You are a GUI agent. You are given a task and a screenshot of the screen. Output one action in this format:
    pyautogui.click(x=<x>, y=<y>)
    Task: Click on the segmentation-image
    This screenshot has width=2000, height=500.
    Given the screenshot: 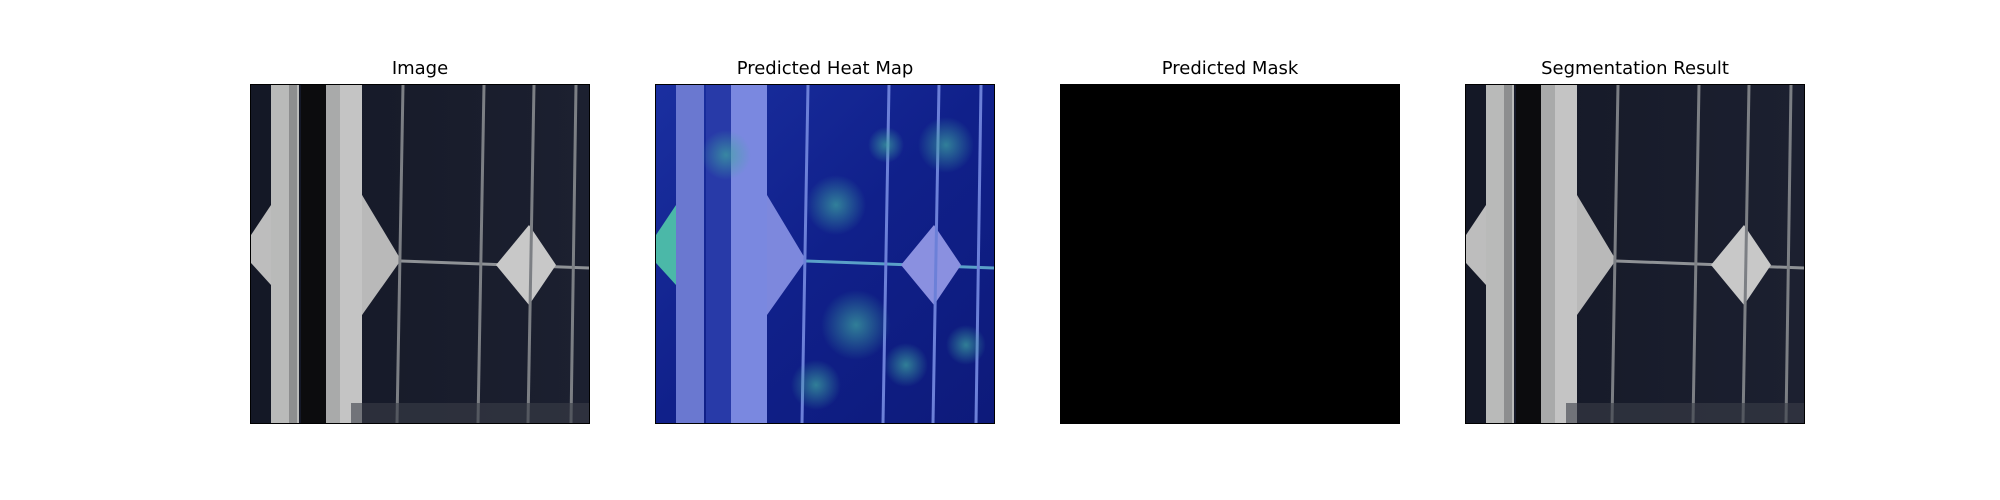 What is the action you would take?
    pyautogui.click(x=1635, y=254)
    